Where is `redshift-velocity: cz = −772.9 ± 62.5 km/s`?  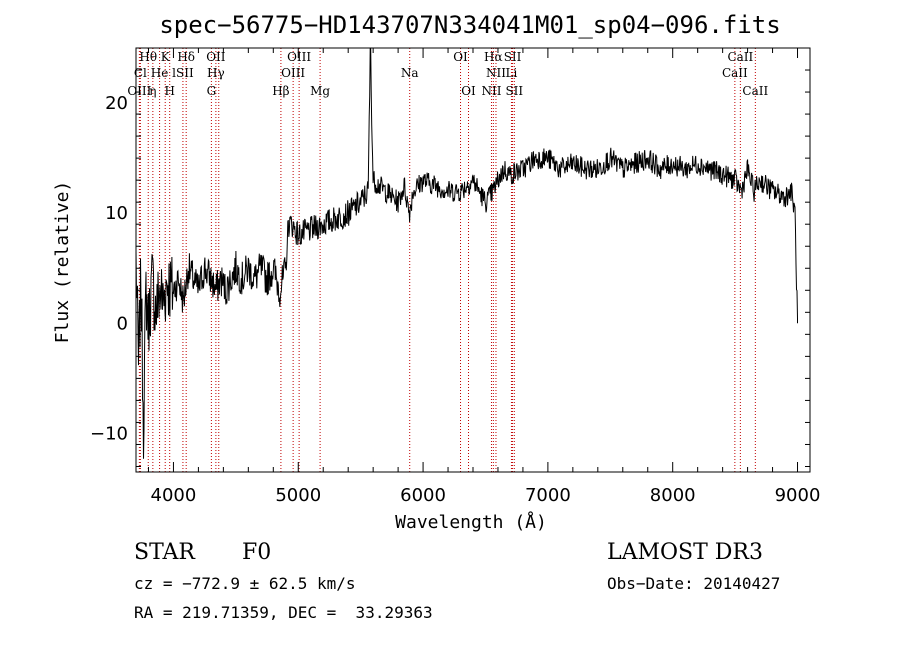 redshift-velocity: cz = −772.9 ± 62.5 km/s is located at coordinates (245, 583).